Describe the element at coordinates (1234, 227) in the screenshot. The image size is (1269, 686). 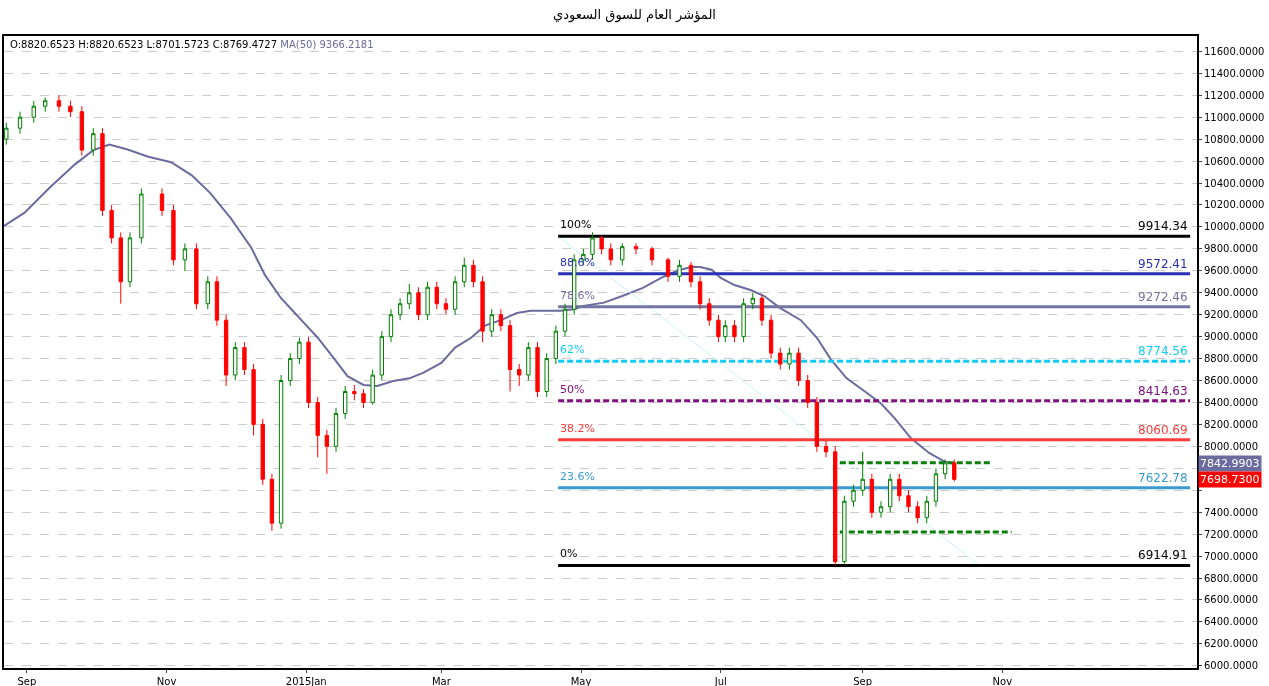
I see `y-tick-label: 10000.0000` at that location.